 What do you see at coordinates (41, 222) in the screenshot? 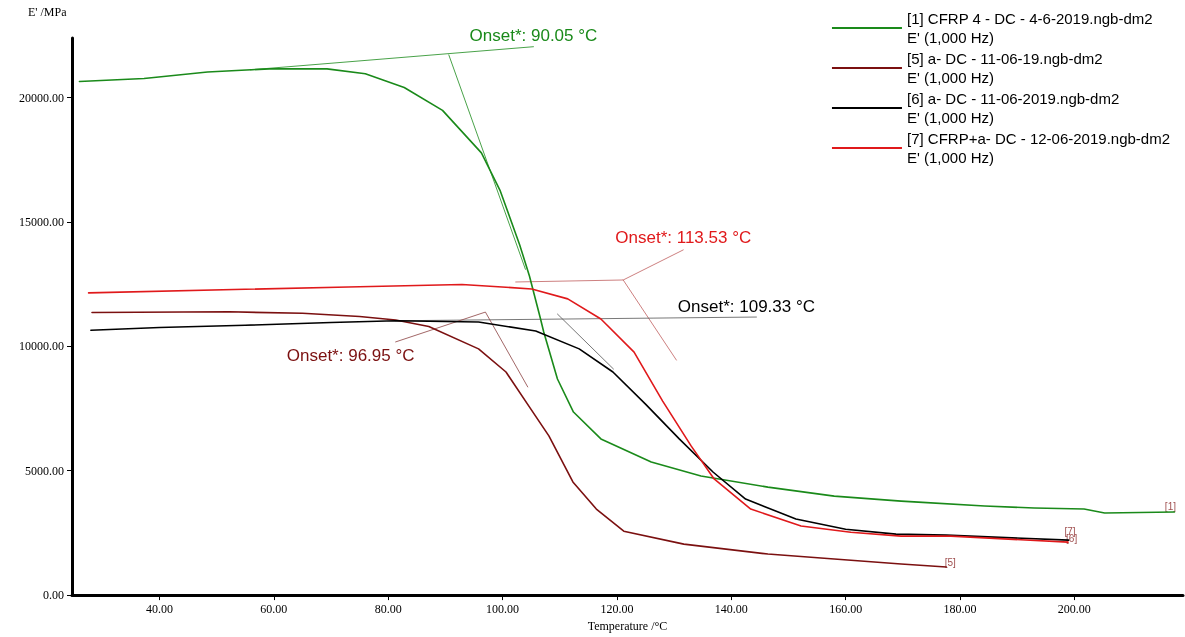
I see `y-tick-label: 15000.00` at bounding box center [41, 222].